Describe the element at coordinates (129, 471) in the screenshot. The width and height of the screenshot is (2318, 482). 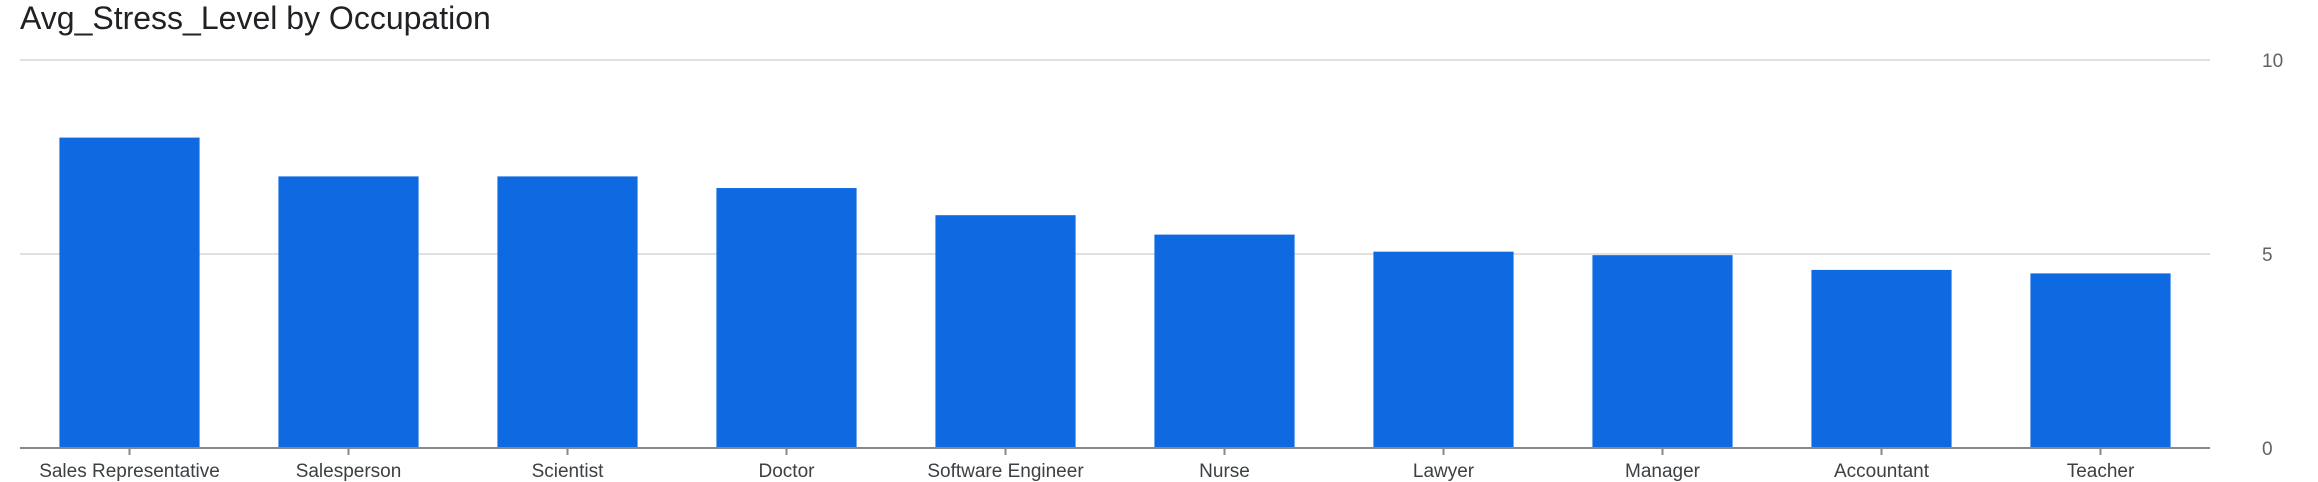
I see `x-tick-label: Sales Representative` at that location.